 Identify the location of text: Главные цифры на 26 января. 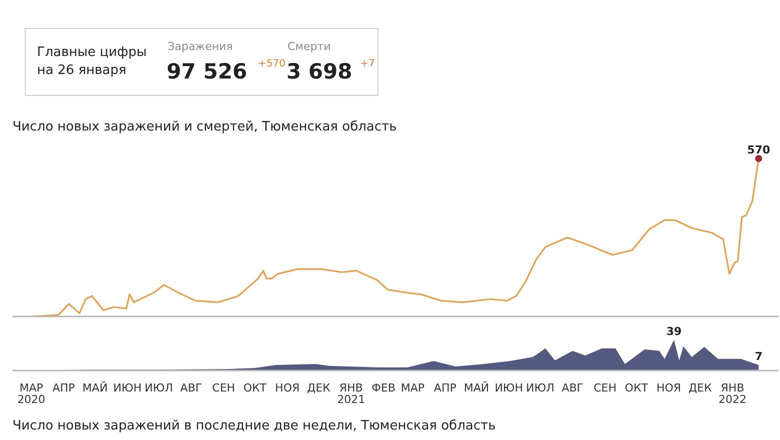
(92, 61).